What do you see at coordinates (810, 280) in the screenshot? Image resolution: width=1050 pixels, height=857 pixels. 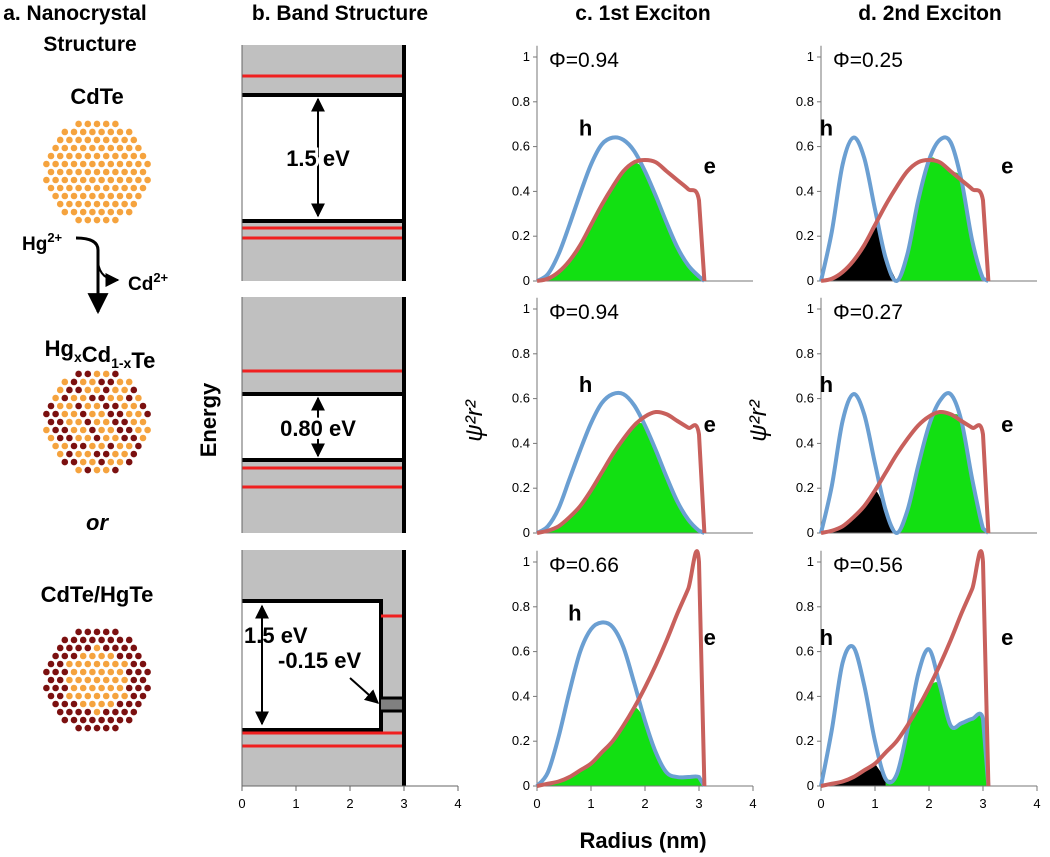 I see `y-tick-label: 0` at bounding box center [810, 280].